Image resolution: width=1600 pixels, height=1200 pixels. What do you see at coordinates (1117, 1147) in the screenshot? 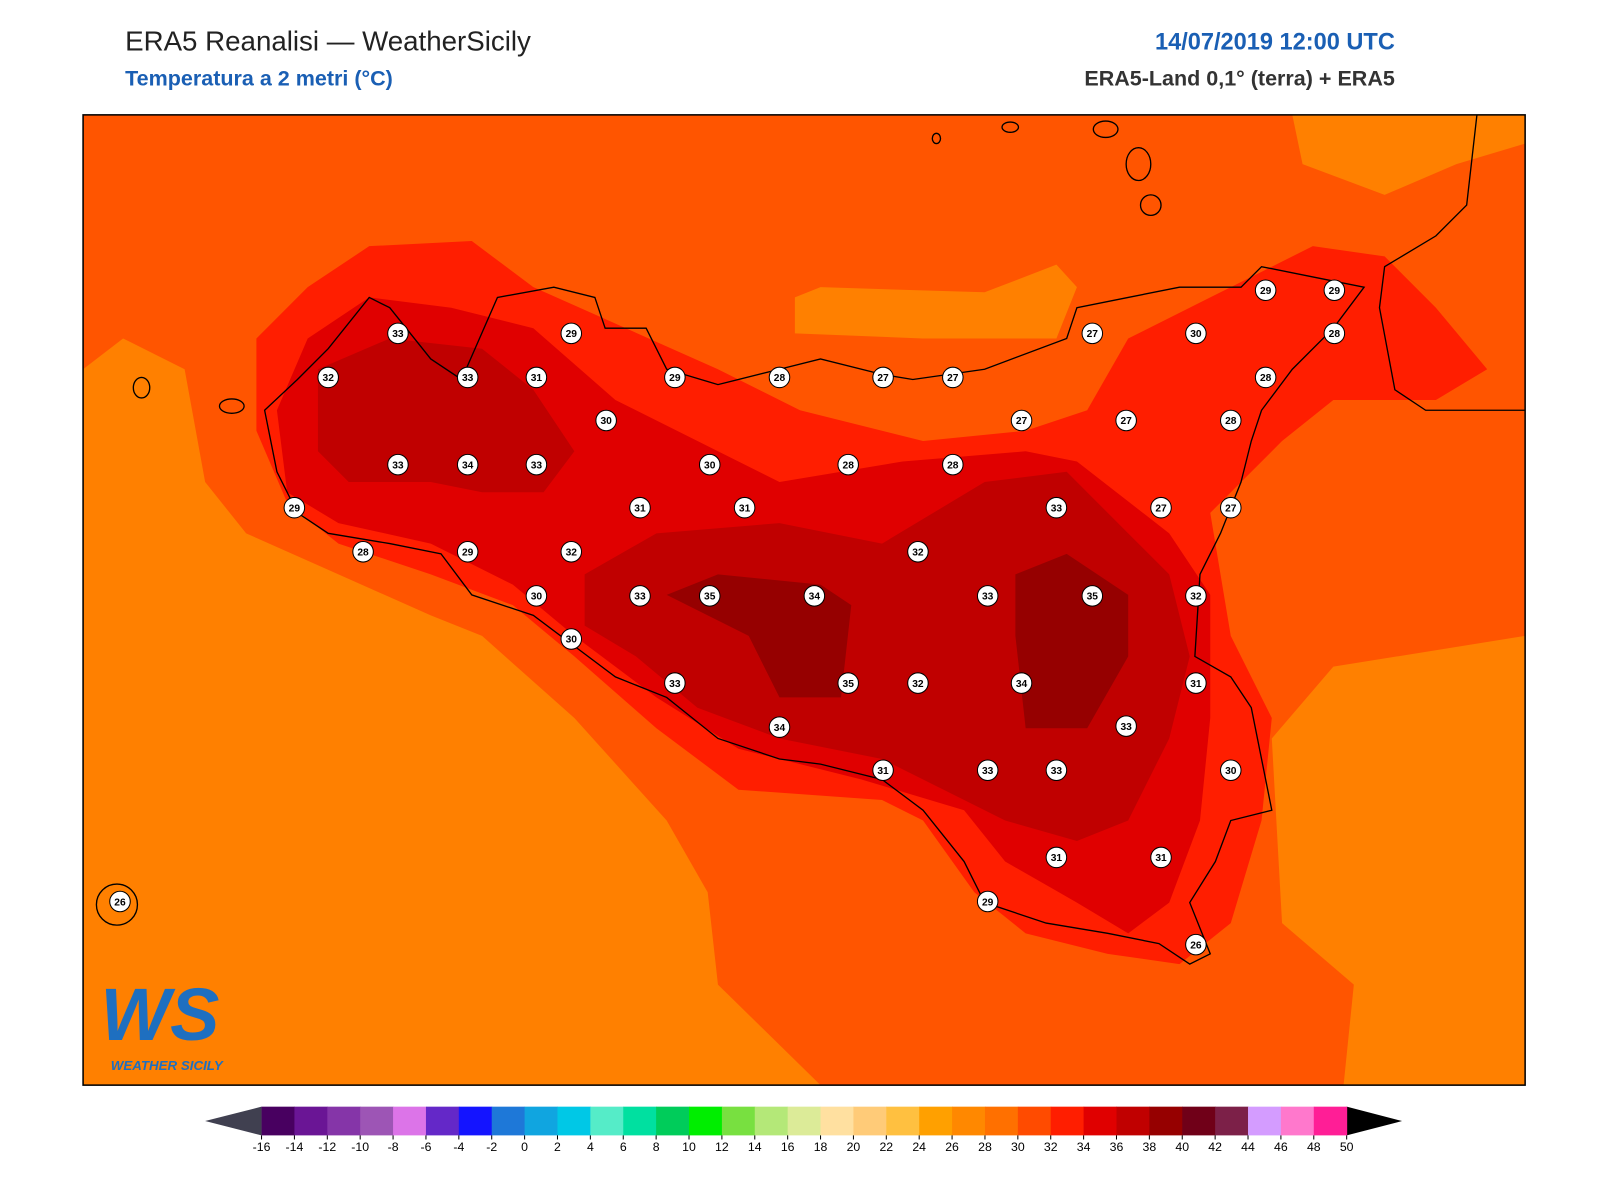
I see `colorbar-tick-label: 36` at bounding box center [1117, 1147].